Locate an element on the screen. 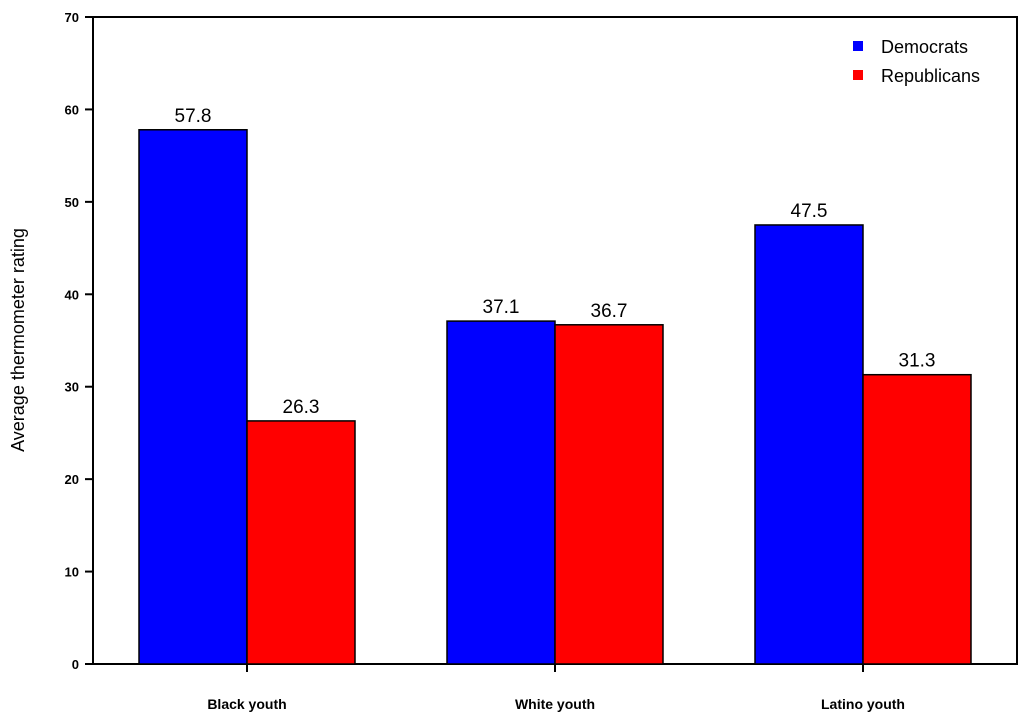  legend-label-democrats: Democrats is located at coordinates (924, 47).